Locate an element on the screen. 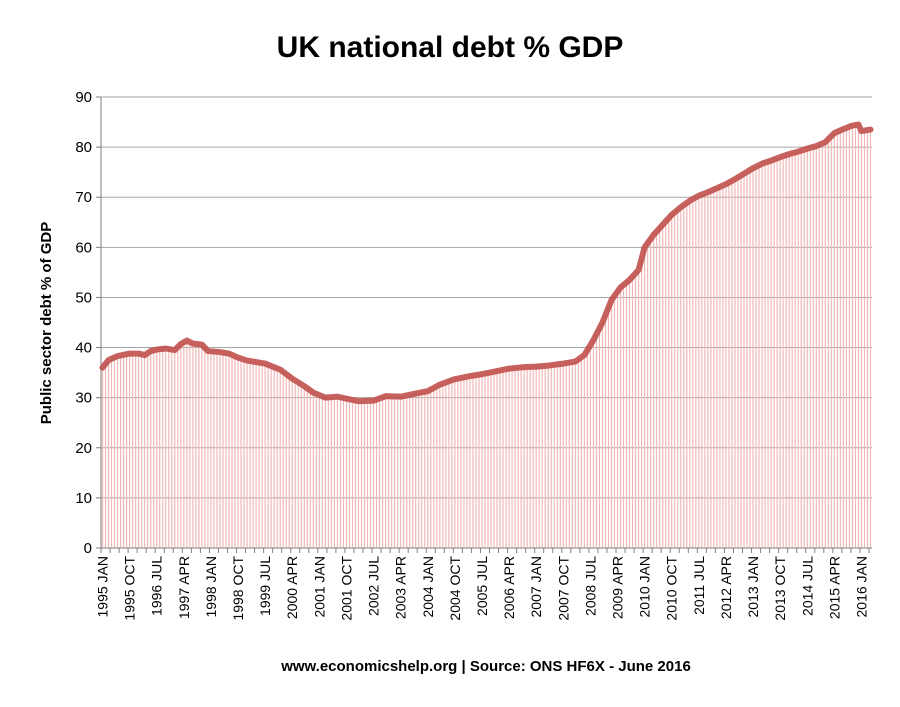  chart-title: UK national debt % GDP is located at coordinates (450, 47).